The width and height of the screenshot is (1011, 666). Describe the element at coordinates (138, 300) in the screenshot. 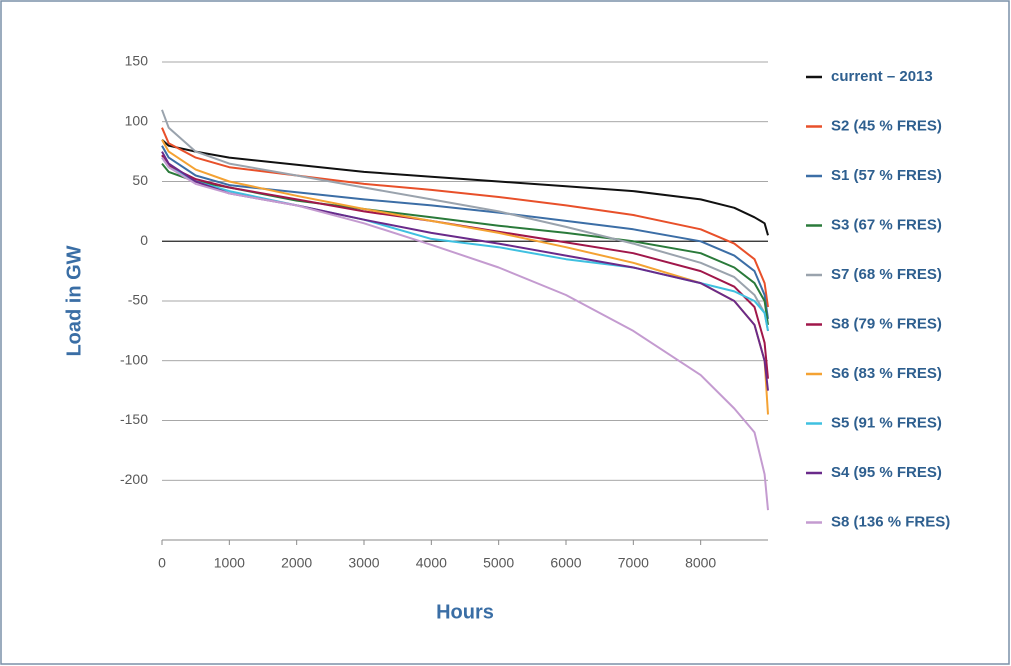

I see `y-tick-label: -50` at that location.